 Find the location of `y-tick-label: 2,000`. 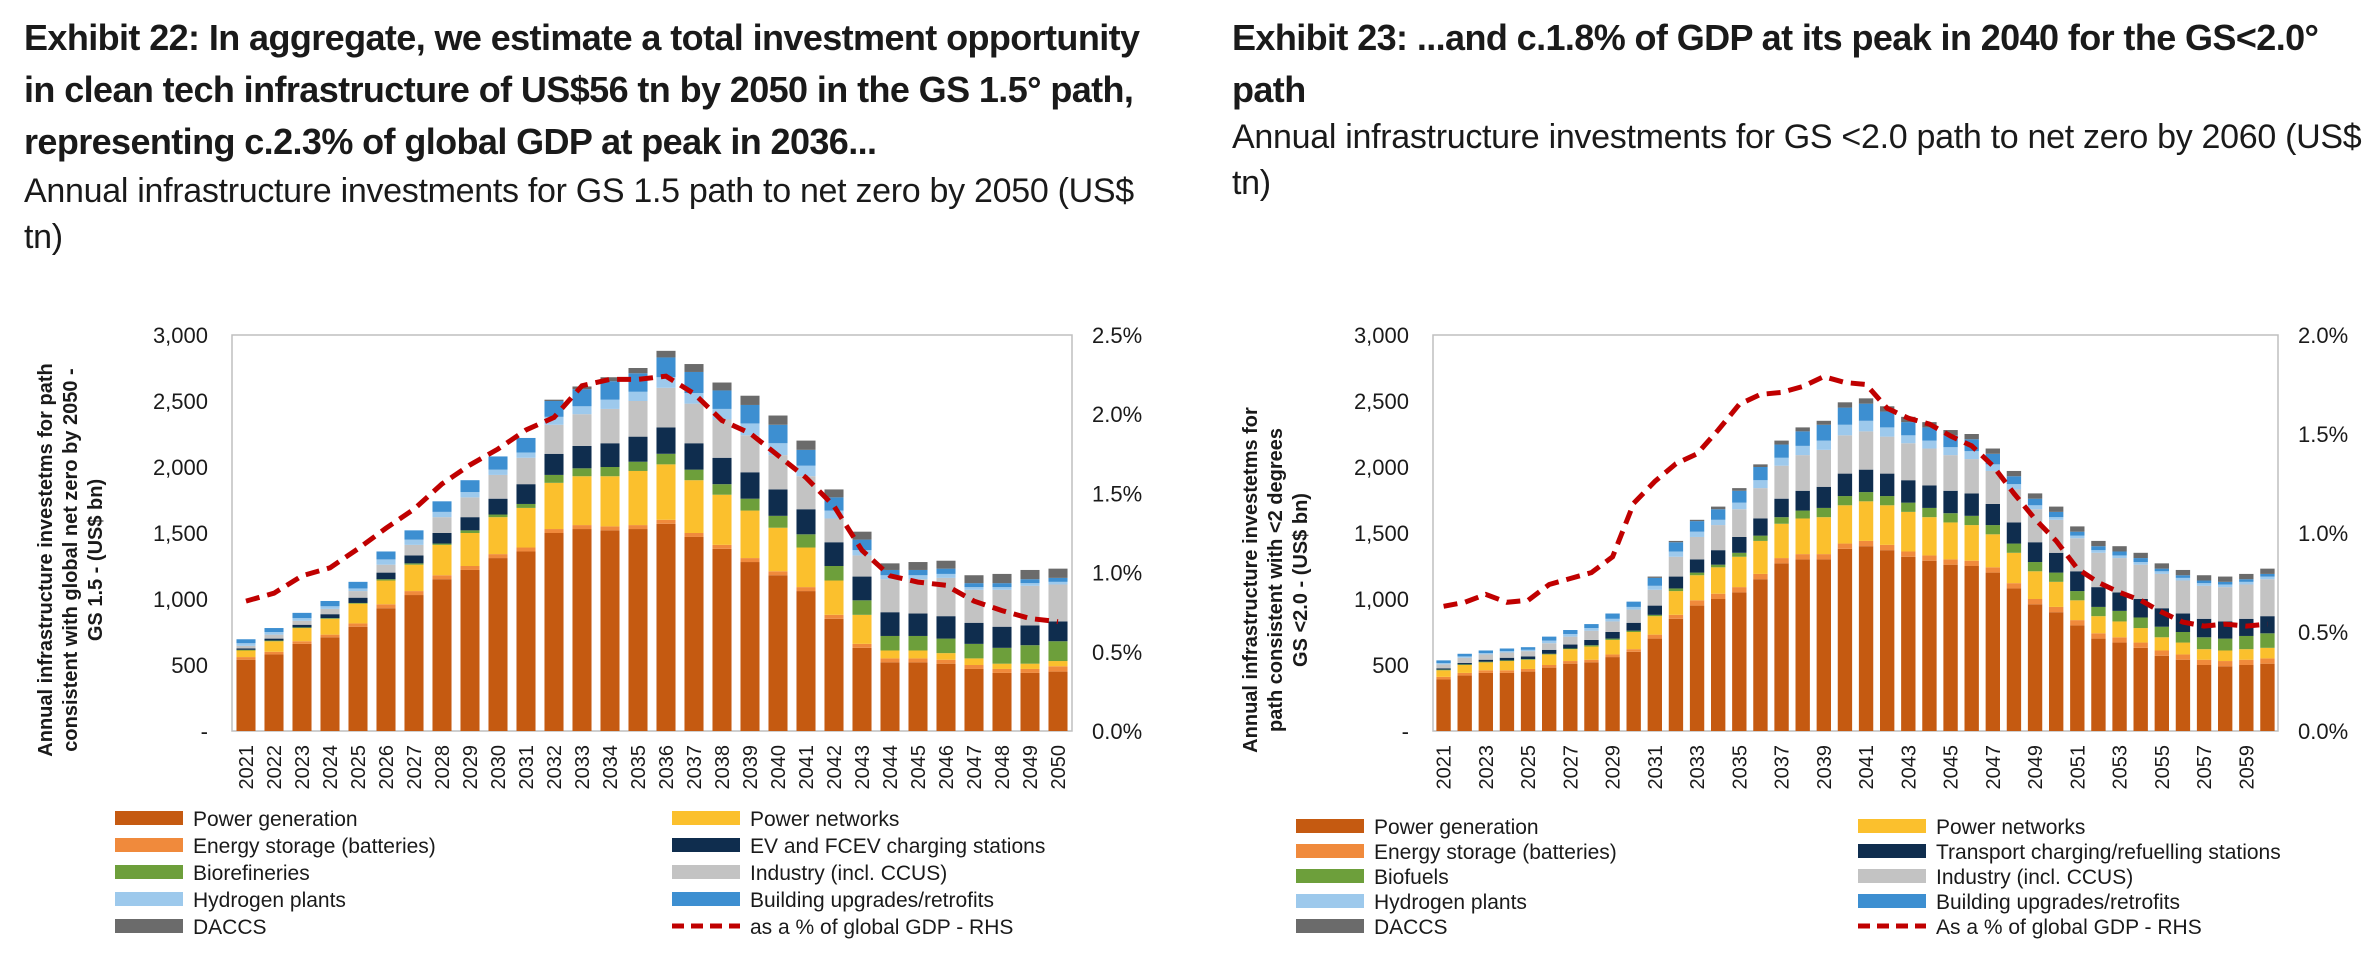

y-tick-label: 2,000 is located at coordinates (180, 467).